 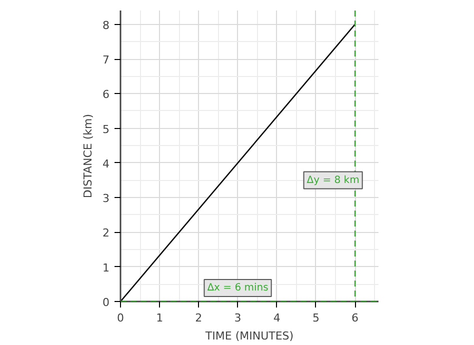 What do you see at coordinates (316, 318) in the screenshot?
I see `x-tick-label: 5` at bounding box center [316, 318].